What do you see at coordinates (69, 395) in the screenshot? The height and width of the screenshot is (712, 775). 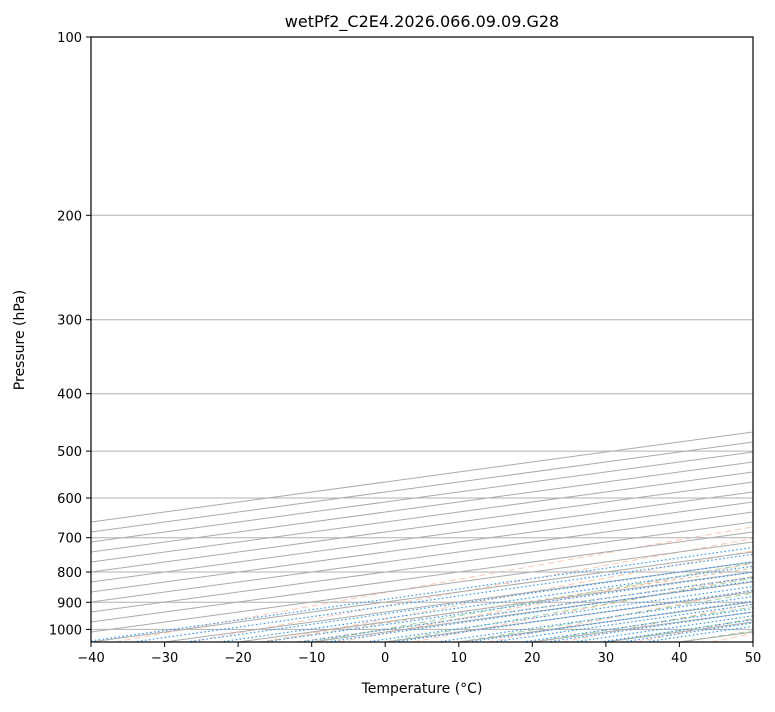 I see `y-tick-label: 400` at bounding box center [69, 395].